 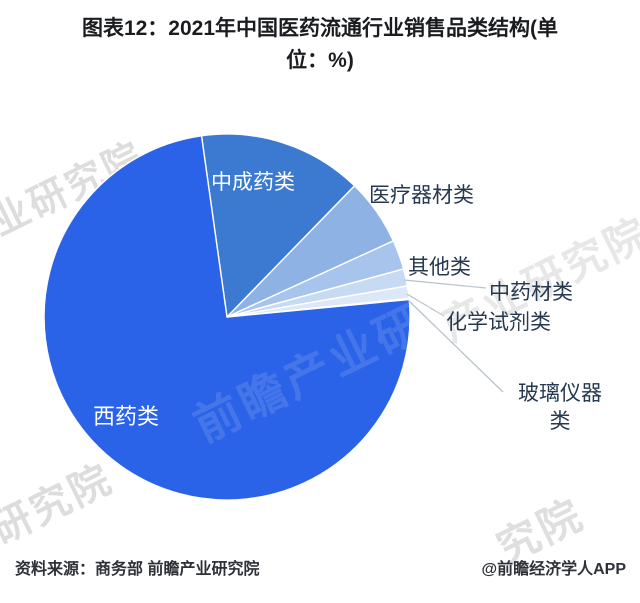 What do you see at coordinates (320, 28) in the screenshot?
I see `page-title-line-1: 图表12：2021年中国医药流通行业销售品类结构(单` at bounding box center [320, 28].